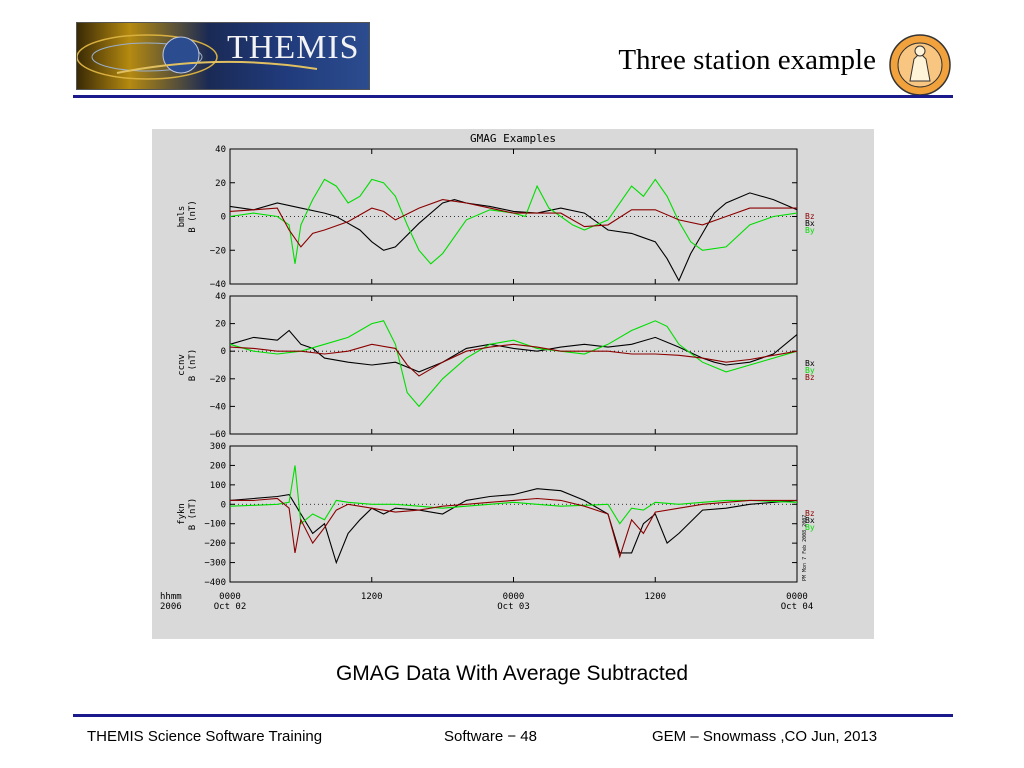 Image resolution: width=1024 pixels, height=768 pixels. Describe the element at coordinates (182, 217) in the screenshot. I see `station-label-bmls: bmls` at that location.